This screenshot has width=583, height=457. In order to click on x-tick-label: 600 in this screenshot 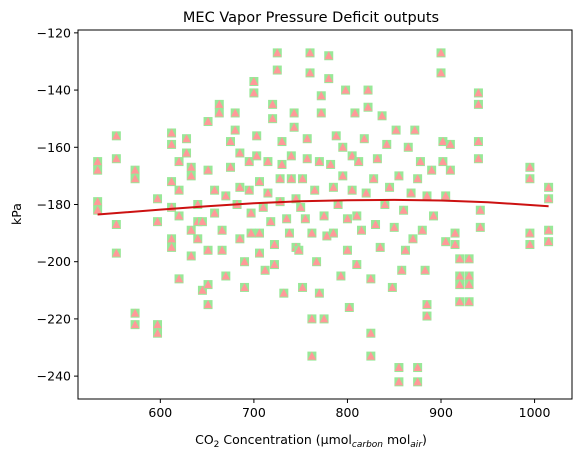, I will do `click(160, 412)`.